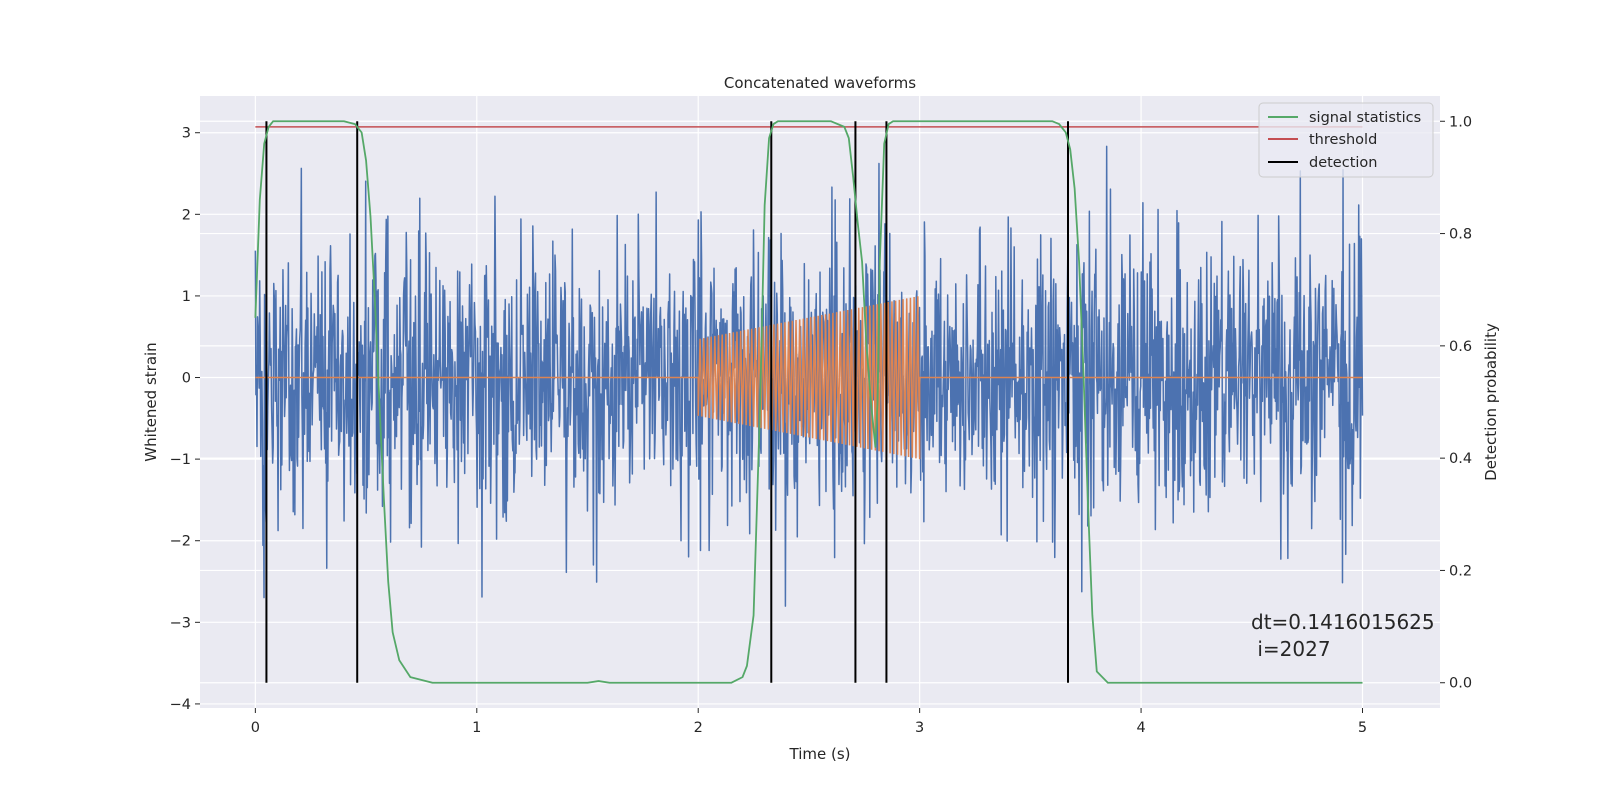 Image resolution: width=1600 pixels, height=800 pixels. What do you see at coordinates (1365, 118) in the screenshot?
I see `legend-label-signal-statistics: signal statistics` at bounding box center [1365, 118].